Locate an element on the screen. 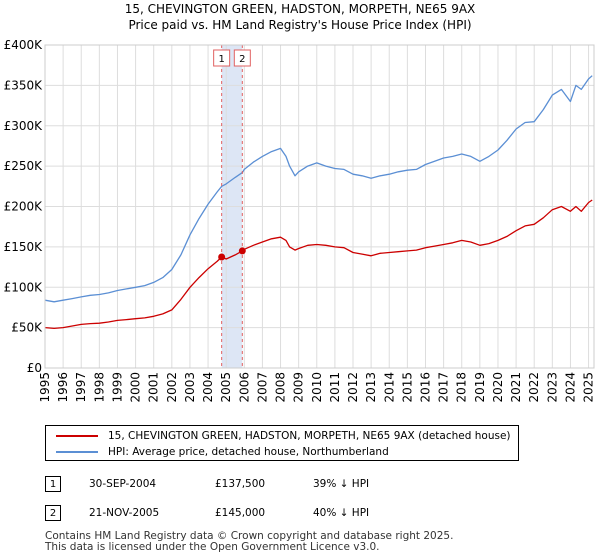 This screenshot has height=560, width=600. x-tick-label: 2023 is located at coordinates (552, 387).